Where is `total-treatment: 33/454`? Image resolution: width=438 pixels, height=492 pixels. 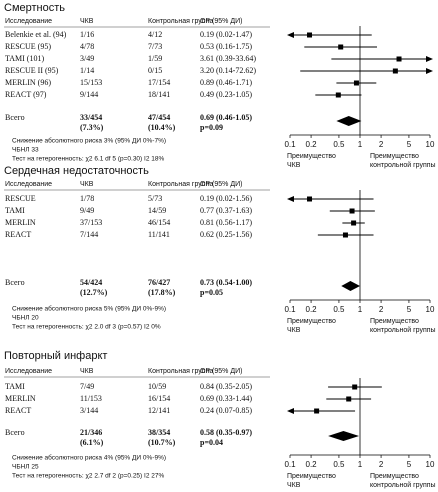 total-treatment: 33/454 is located at coordinates (91, 117).